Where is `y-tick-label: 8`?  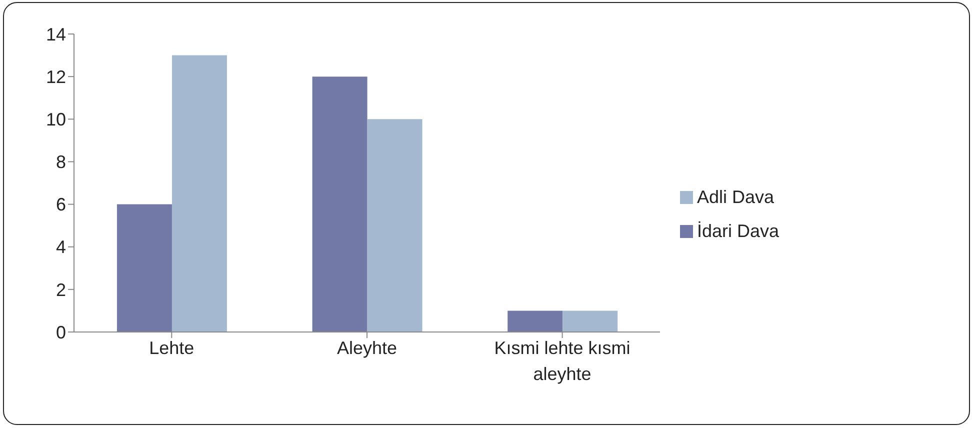
y-tick-label: 8 is located at coordinates (61, 162).